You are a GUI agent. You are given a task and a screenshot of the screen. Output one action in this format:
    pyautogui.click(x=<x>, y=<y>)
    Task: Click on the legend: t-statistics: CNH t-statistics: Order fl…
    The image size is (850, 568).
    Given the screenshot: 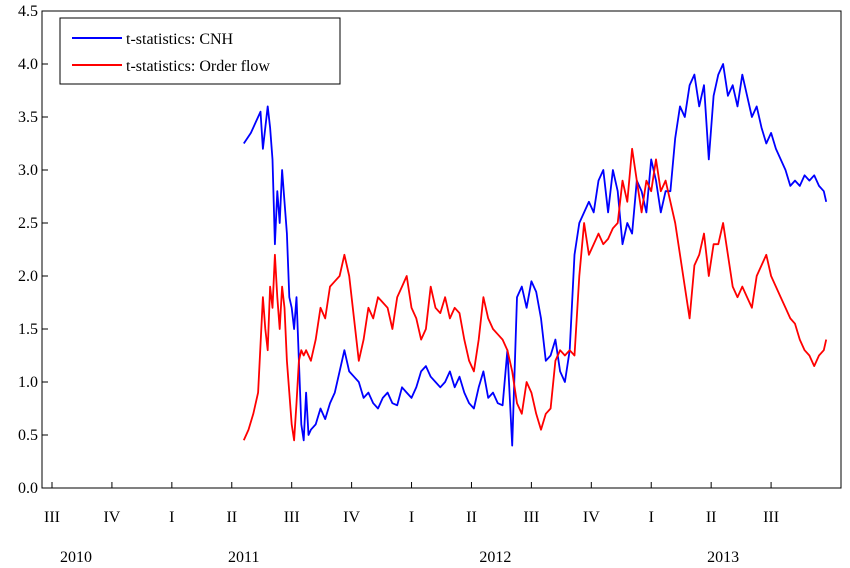 What is the action you would take?
    pyautogui.click(x=200, y=51)
    